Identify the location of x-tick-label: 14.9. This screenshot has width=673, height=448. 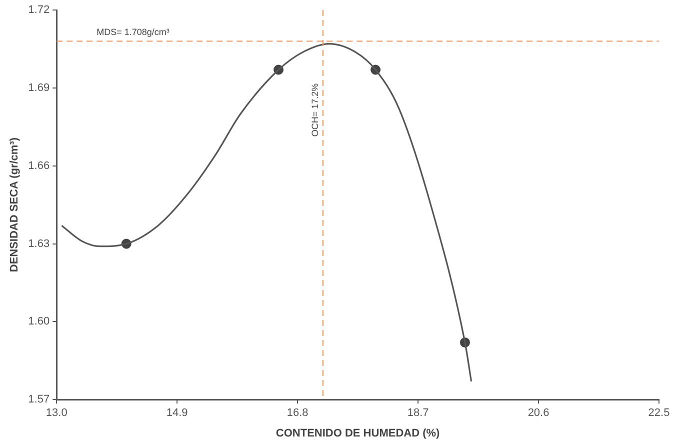
(177, 413).